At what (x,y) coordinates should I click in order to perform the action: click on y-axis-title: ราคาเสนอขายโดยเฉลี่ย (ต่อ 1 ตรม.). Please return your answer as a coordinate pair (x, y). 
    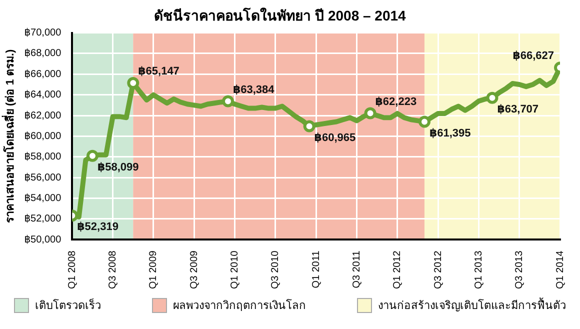
    Looking at the image, I should click on (9, 136).